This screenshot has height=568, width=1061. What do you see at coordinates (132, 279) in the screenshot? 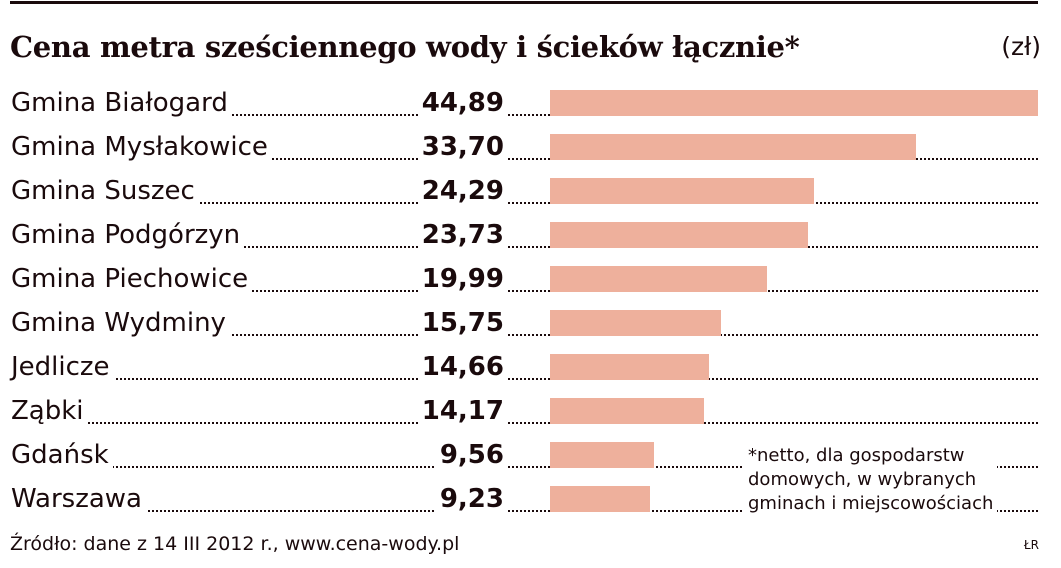
I see `row-label: Gmina Piechowice` at bounding box center [132, 279].